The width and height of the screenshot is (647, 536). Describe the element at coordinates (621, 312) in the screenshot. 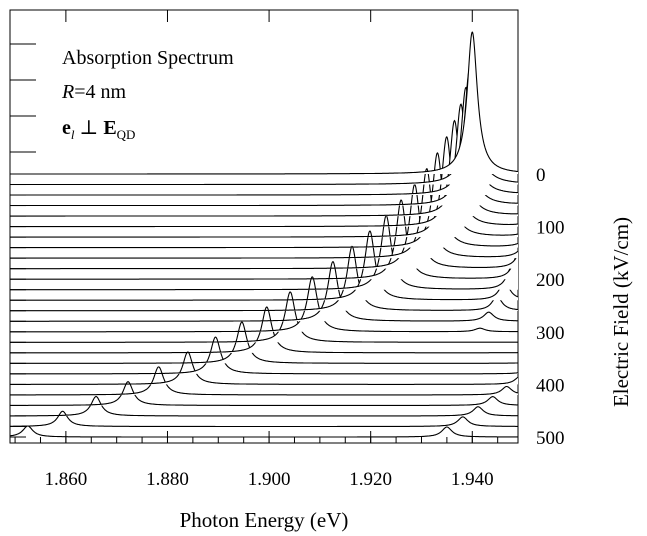

I see `right-axis-title: Electric Field (kV/cm)` at that location.